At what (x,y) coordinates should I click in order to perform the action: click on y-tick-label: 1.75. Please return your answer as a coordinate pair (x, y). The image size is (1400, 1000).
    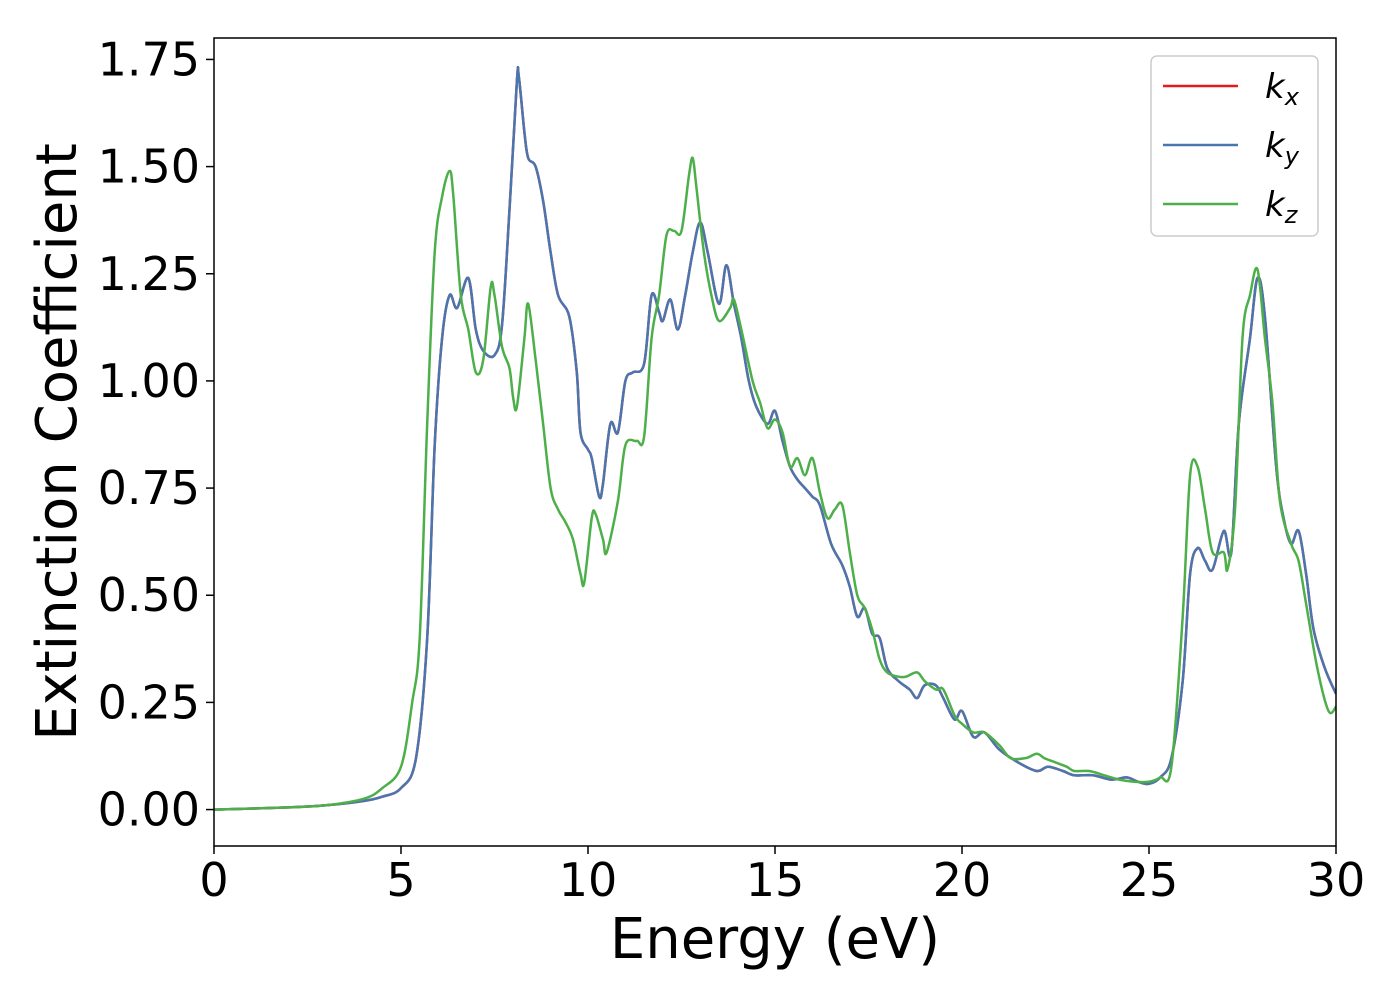
    Looking at the image, I should click on (149, 59).